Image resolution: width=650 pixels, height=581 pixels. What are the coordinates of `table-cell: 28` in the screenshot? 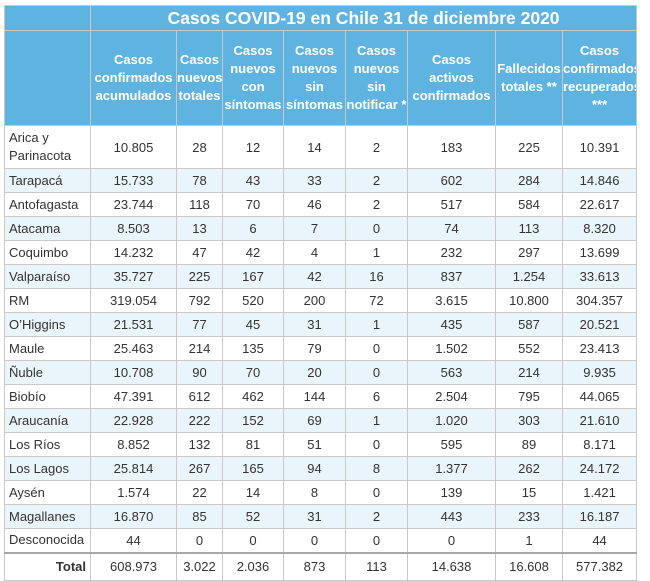 It's located at (199, 147).